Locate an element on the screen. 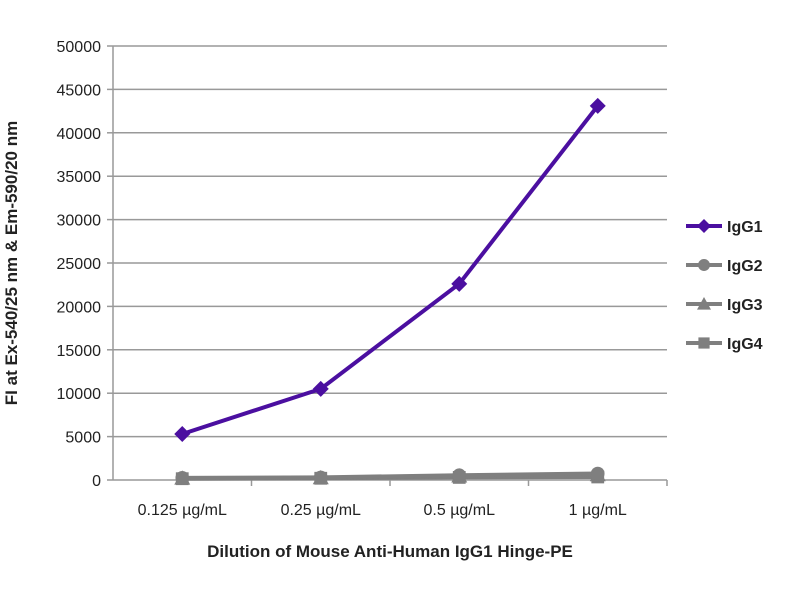  y-tick-label: 45000 is located at coordinates (79, 90).